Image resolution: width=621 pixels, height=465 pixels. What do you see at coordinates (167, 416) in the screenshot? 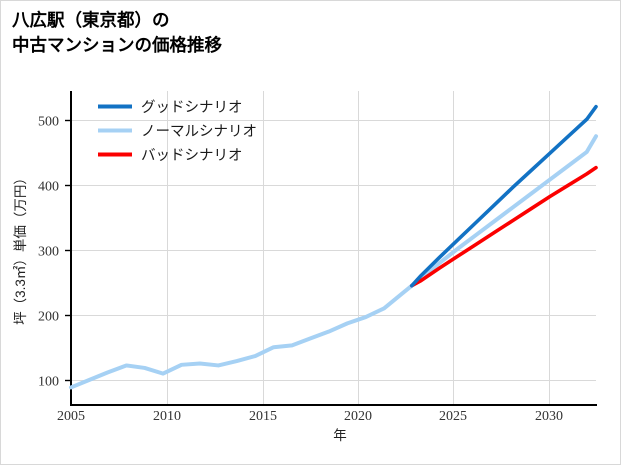
I see `x-tick-2010: 2010` at bounding box center [167, 416].